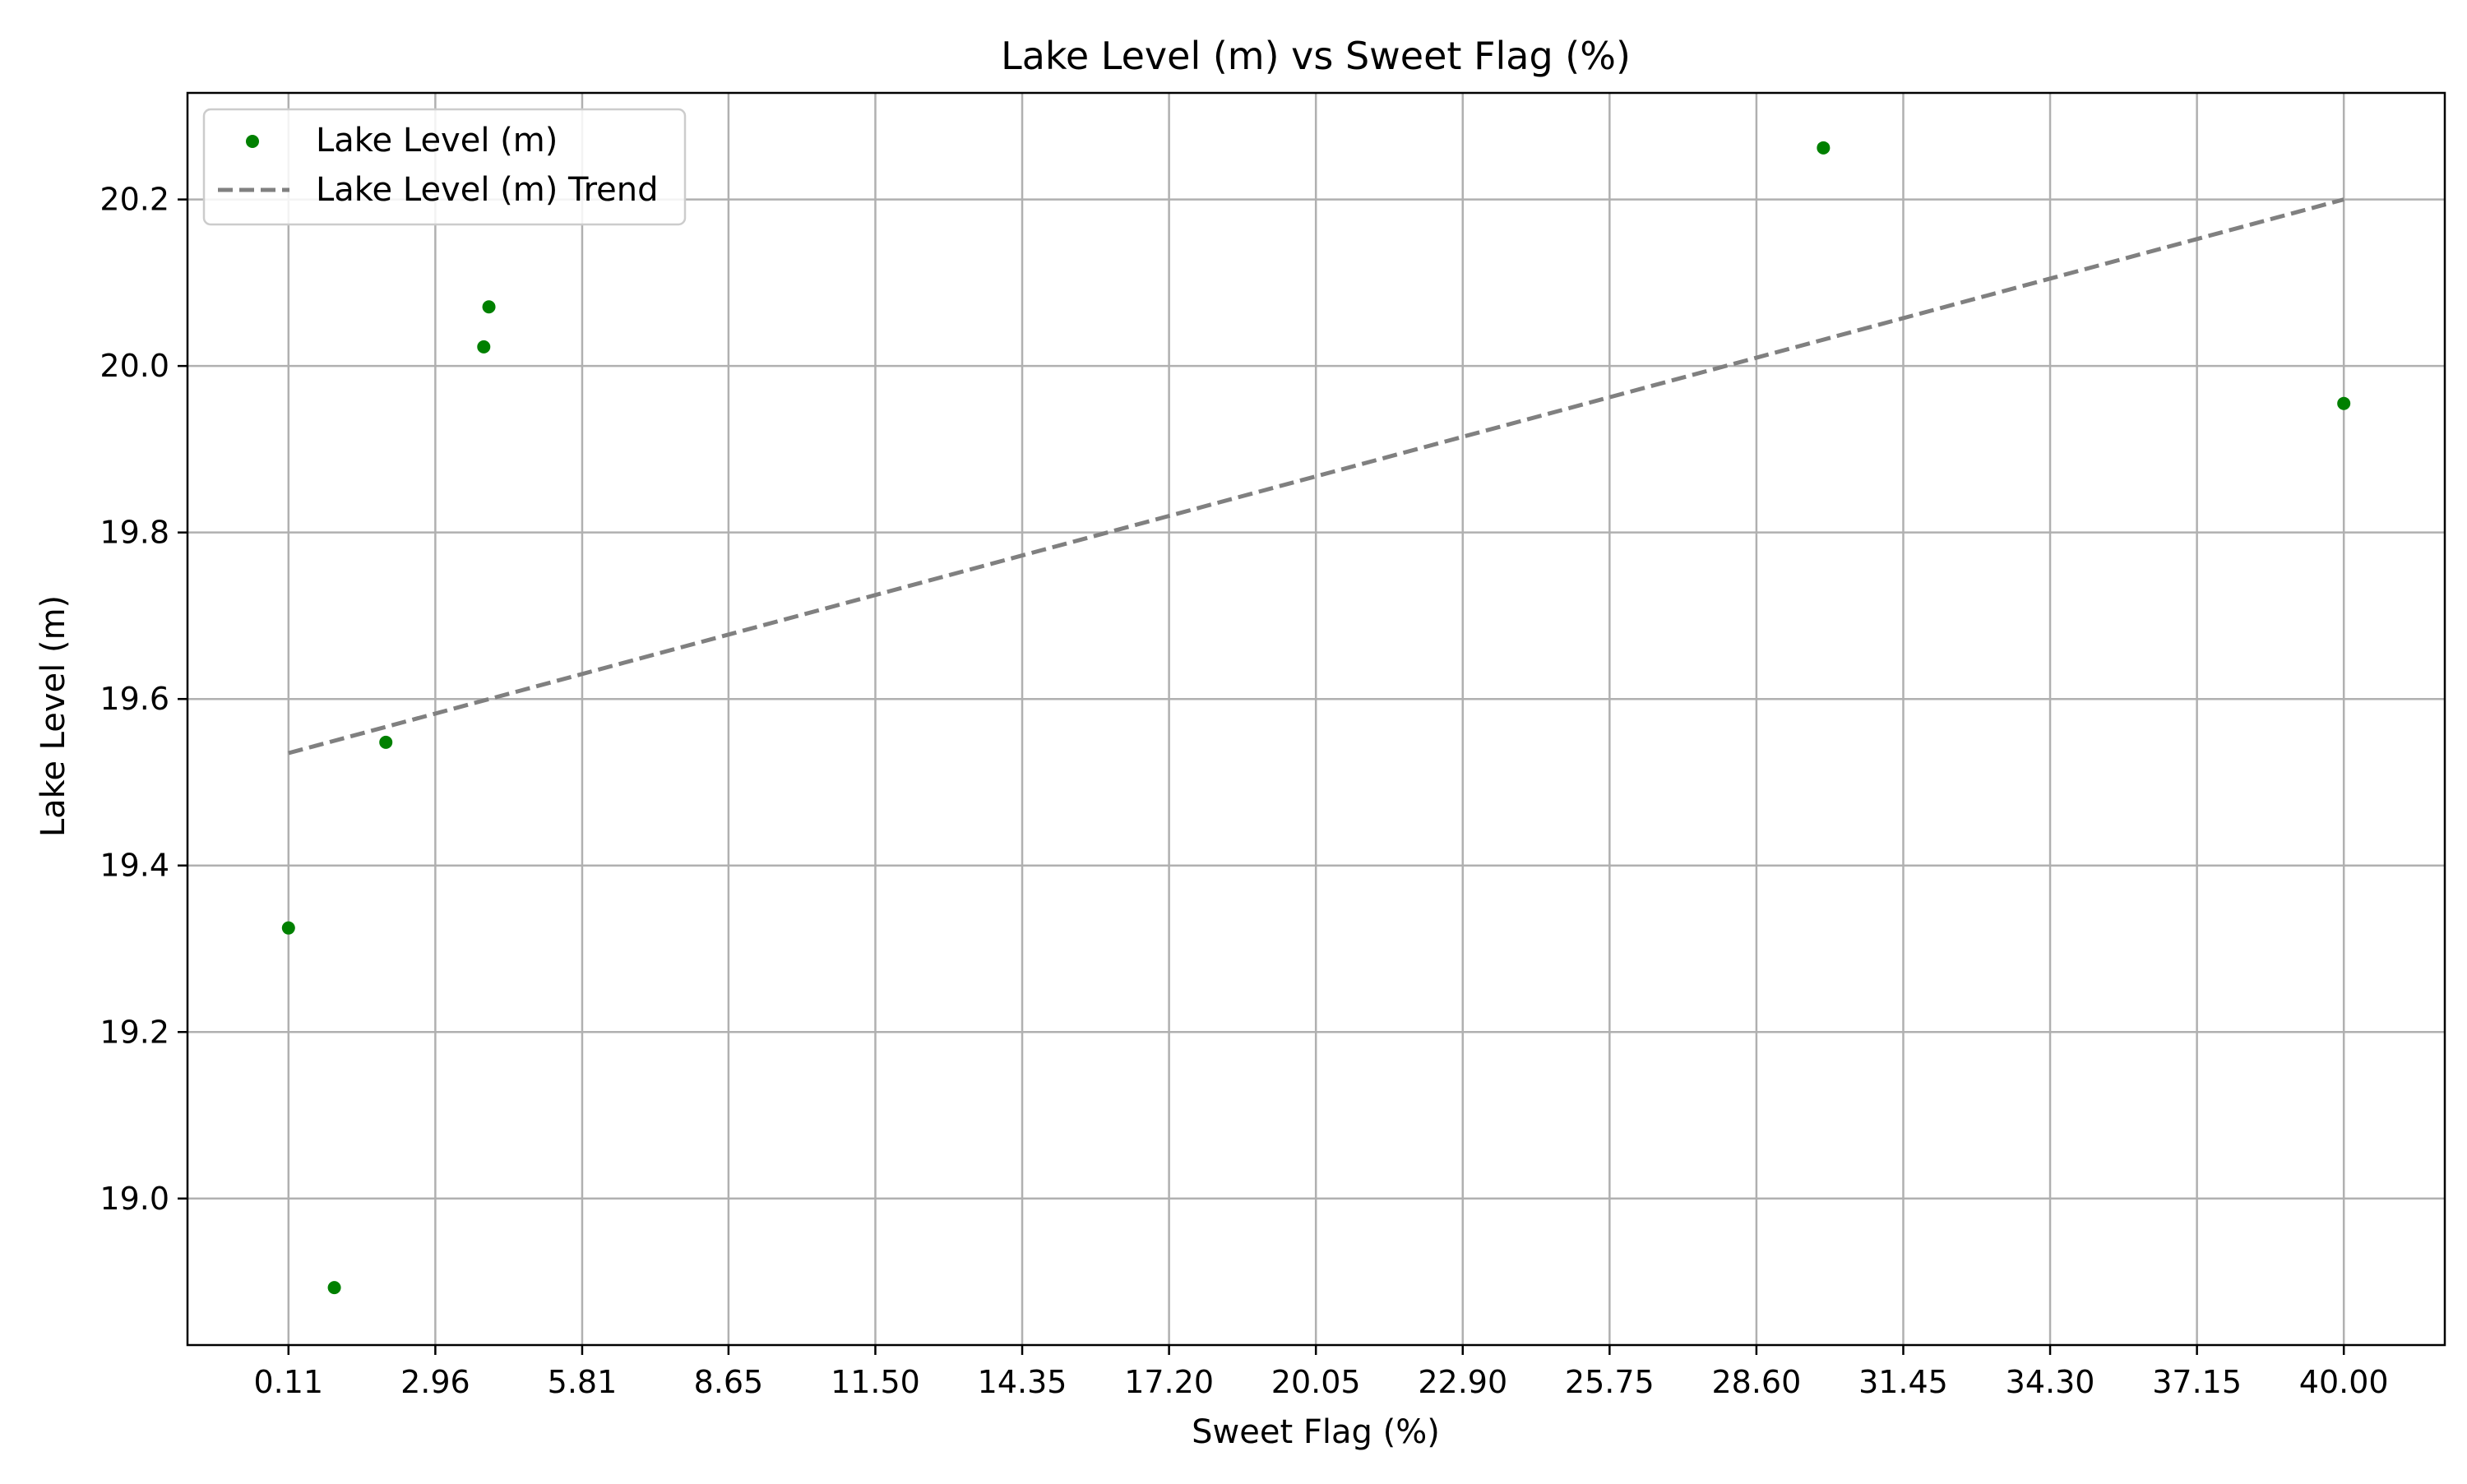  Describe the element at coordinates (2197, 1382) in the screenshot. I see `x-tick-label: 37.15` at that location.